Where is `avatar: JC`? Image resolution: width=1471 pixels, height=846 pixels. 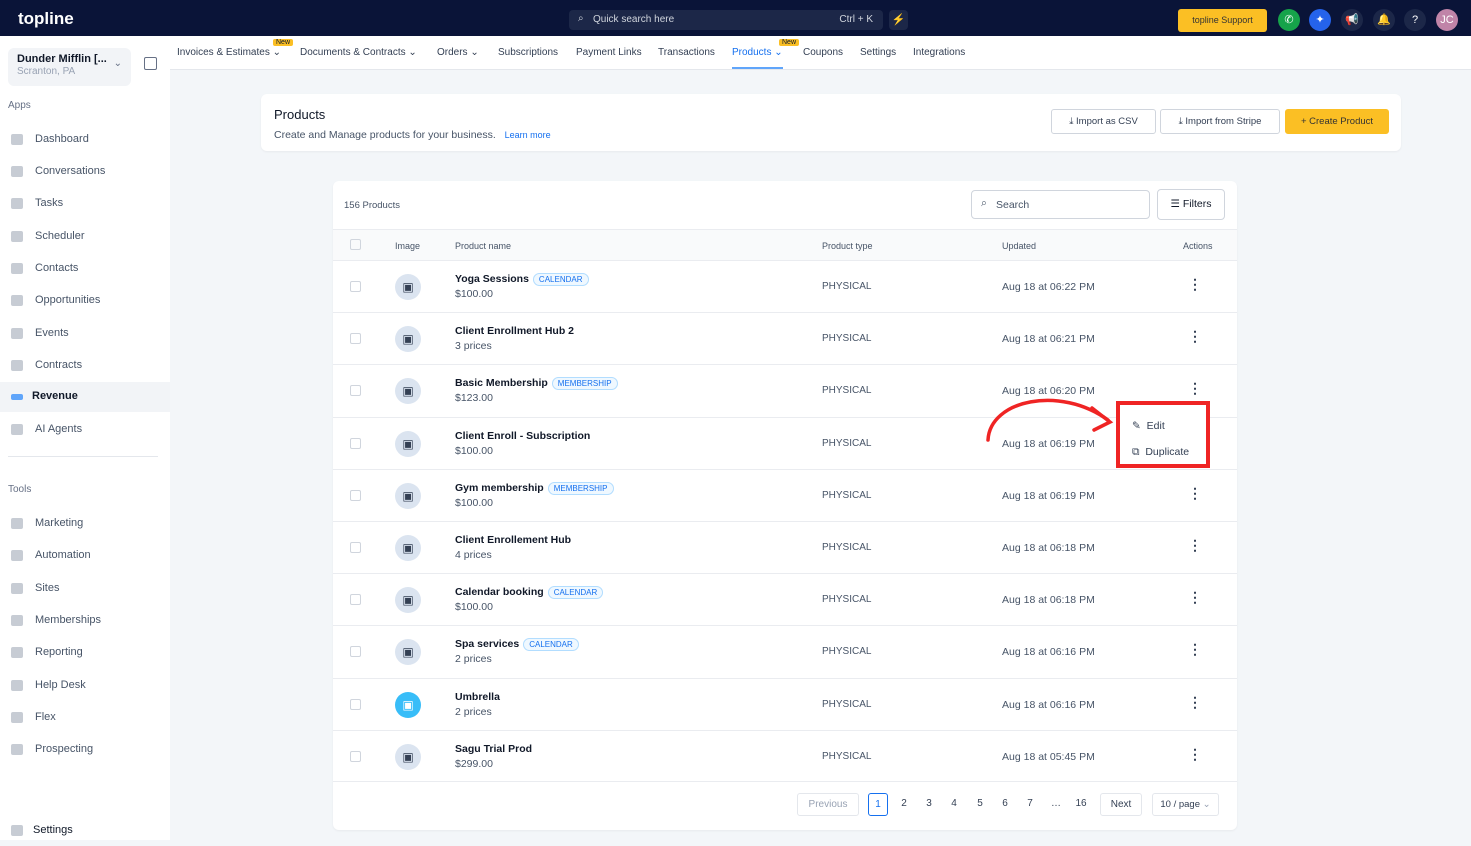 avatar: JC is located at coordinates (1447, 20).